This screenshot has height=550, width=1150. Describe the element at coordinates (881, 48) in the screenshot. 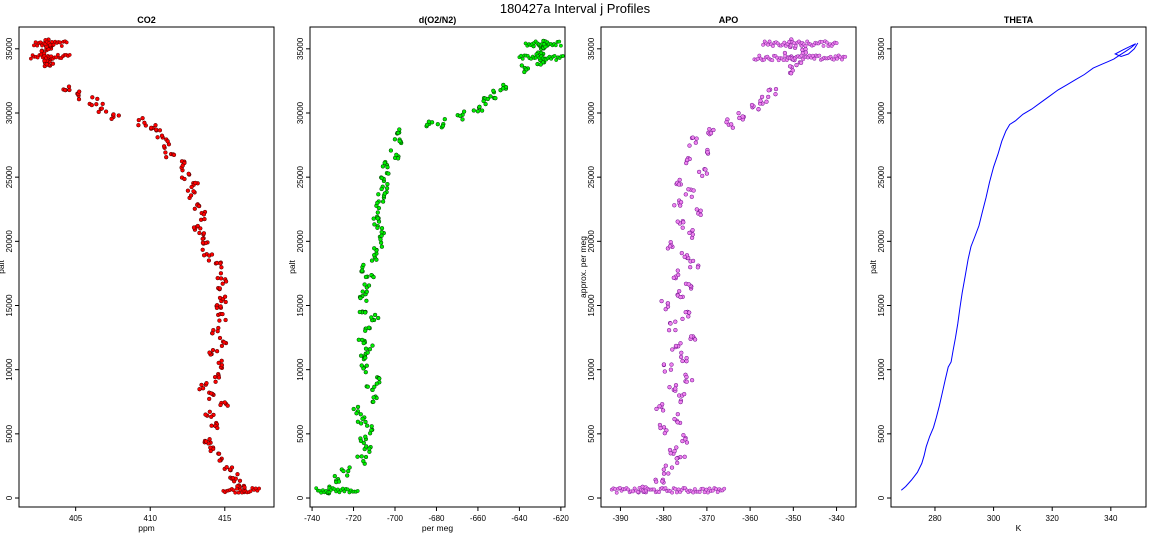

I see `y-tick-label: 35000` at that location.